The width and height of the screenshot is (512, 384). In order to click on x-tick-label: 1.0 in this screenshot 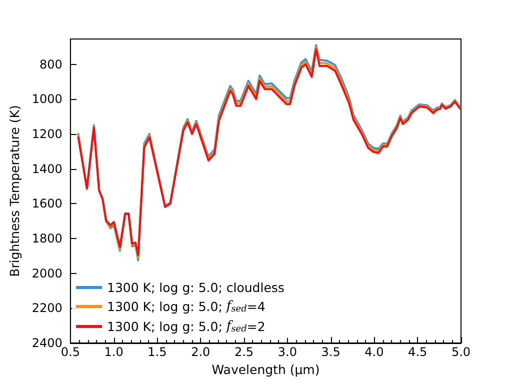, I will do `click(114, 352)`.